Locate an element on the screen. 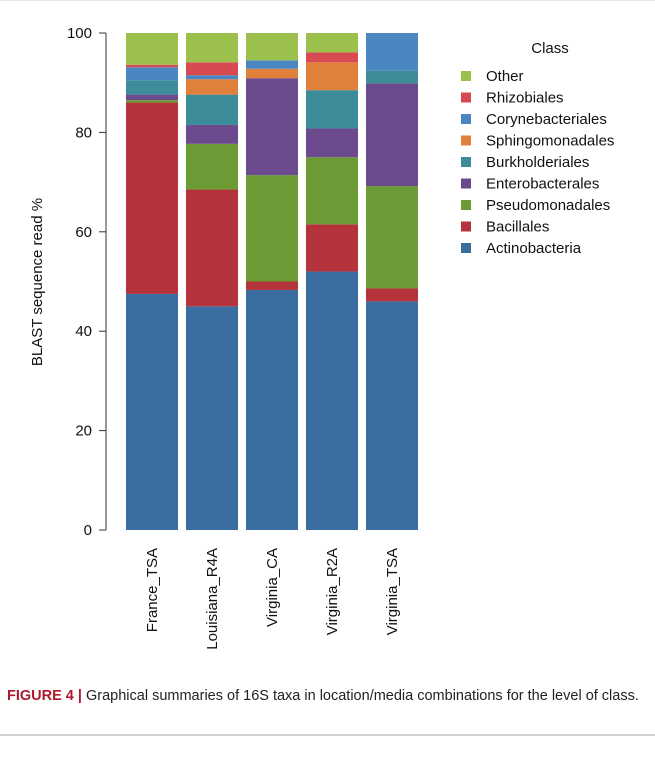 This screenshot has height=761, width=655. x-tick-label: Louisiana_R4A is located at coordinates (212, 599).